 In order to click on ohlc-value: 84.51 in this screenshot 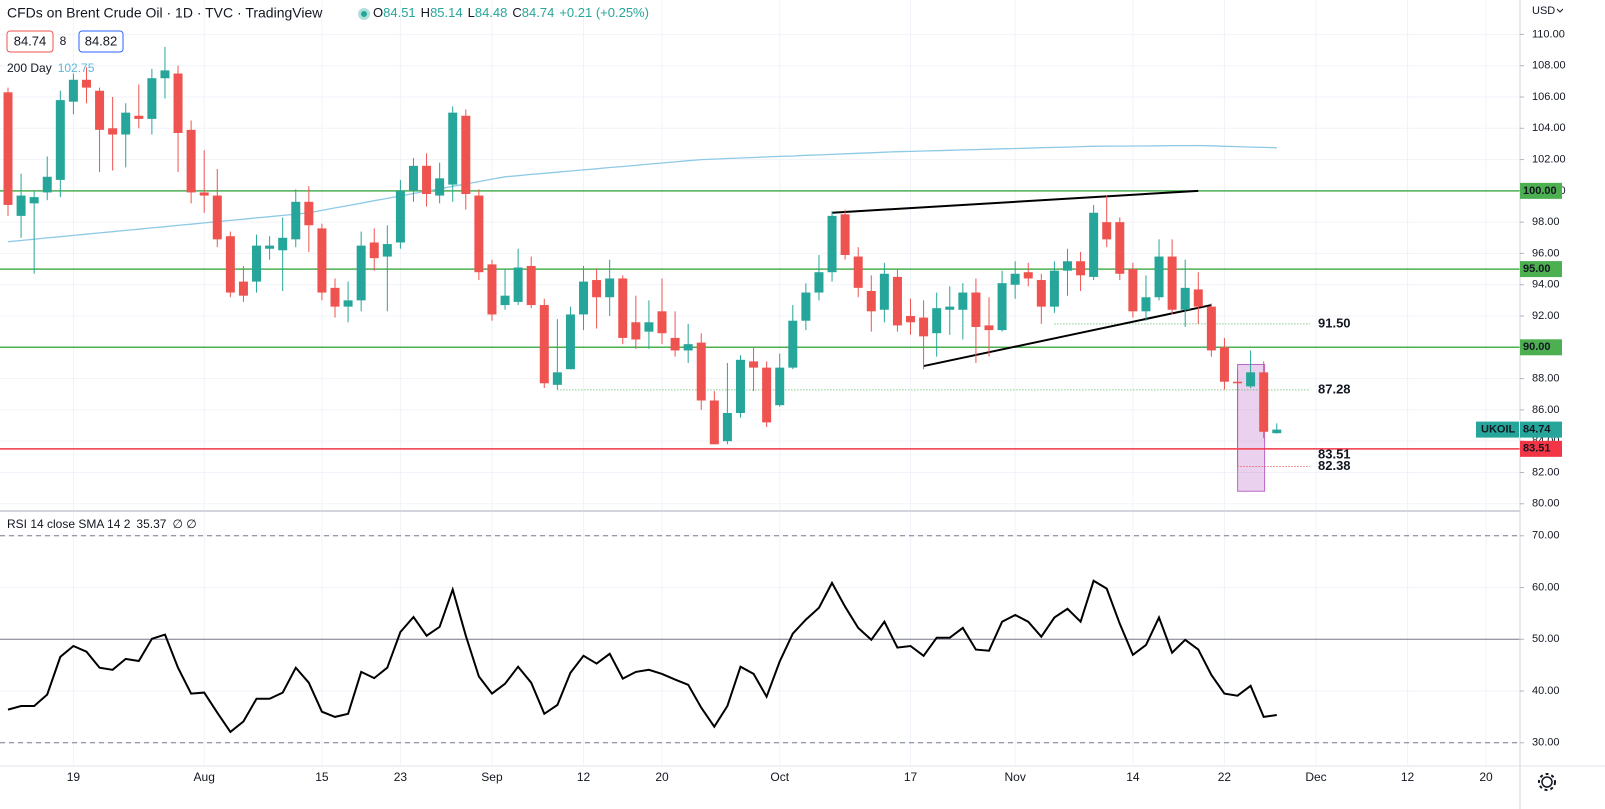, I will do `click(399, 12)`.